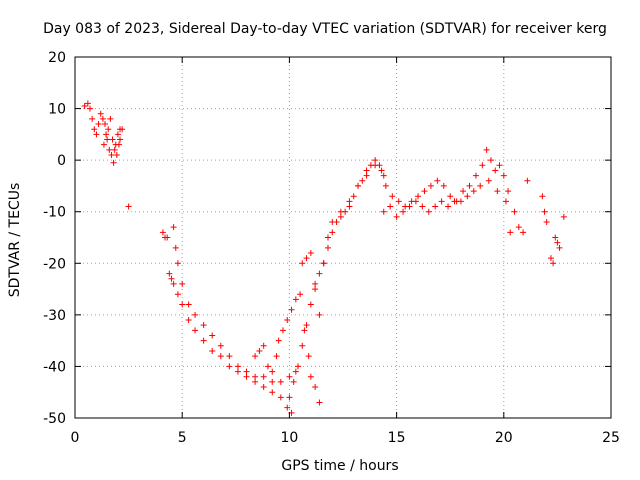  What do you see at coordinates (289, 438) in the screenshot?
I see `x-tick-label: 10` at bounding box center [289, 438].